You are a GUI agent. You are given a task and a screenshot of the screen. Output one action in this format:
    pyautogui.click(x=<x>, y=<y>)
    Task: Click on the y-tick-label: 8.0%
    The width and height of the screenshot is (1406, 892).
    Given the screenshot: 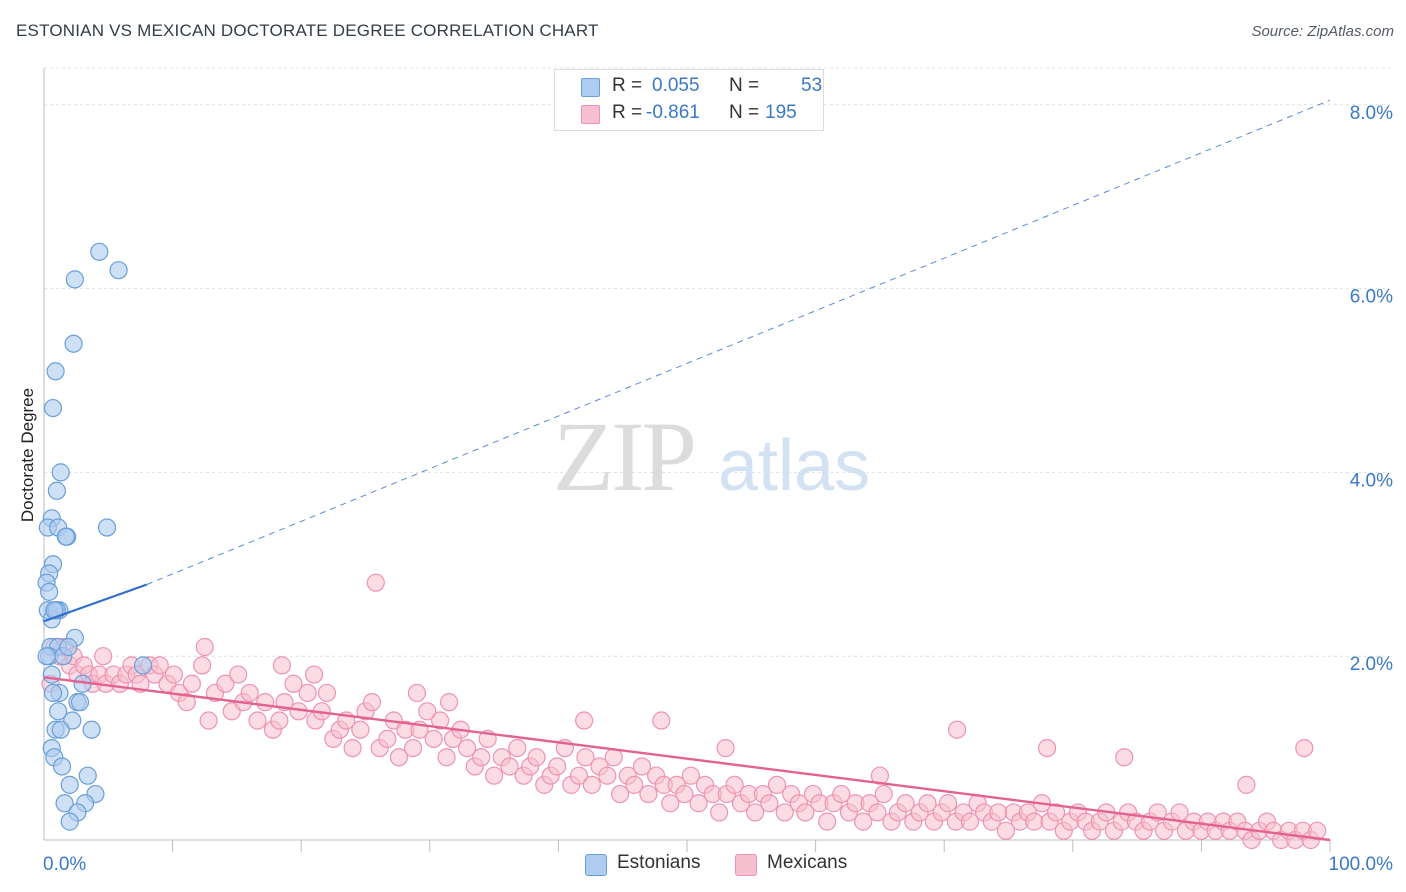 What is the action you would take?
    pyautogui.click(x=1371, y=113)
    